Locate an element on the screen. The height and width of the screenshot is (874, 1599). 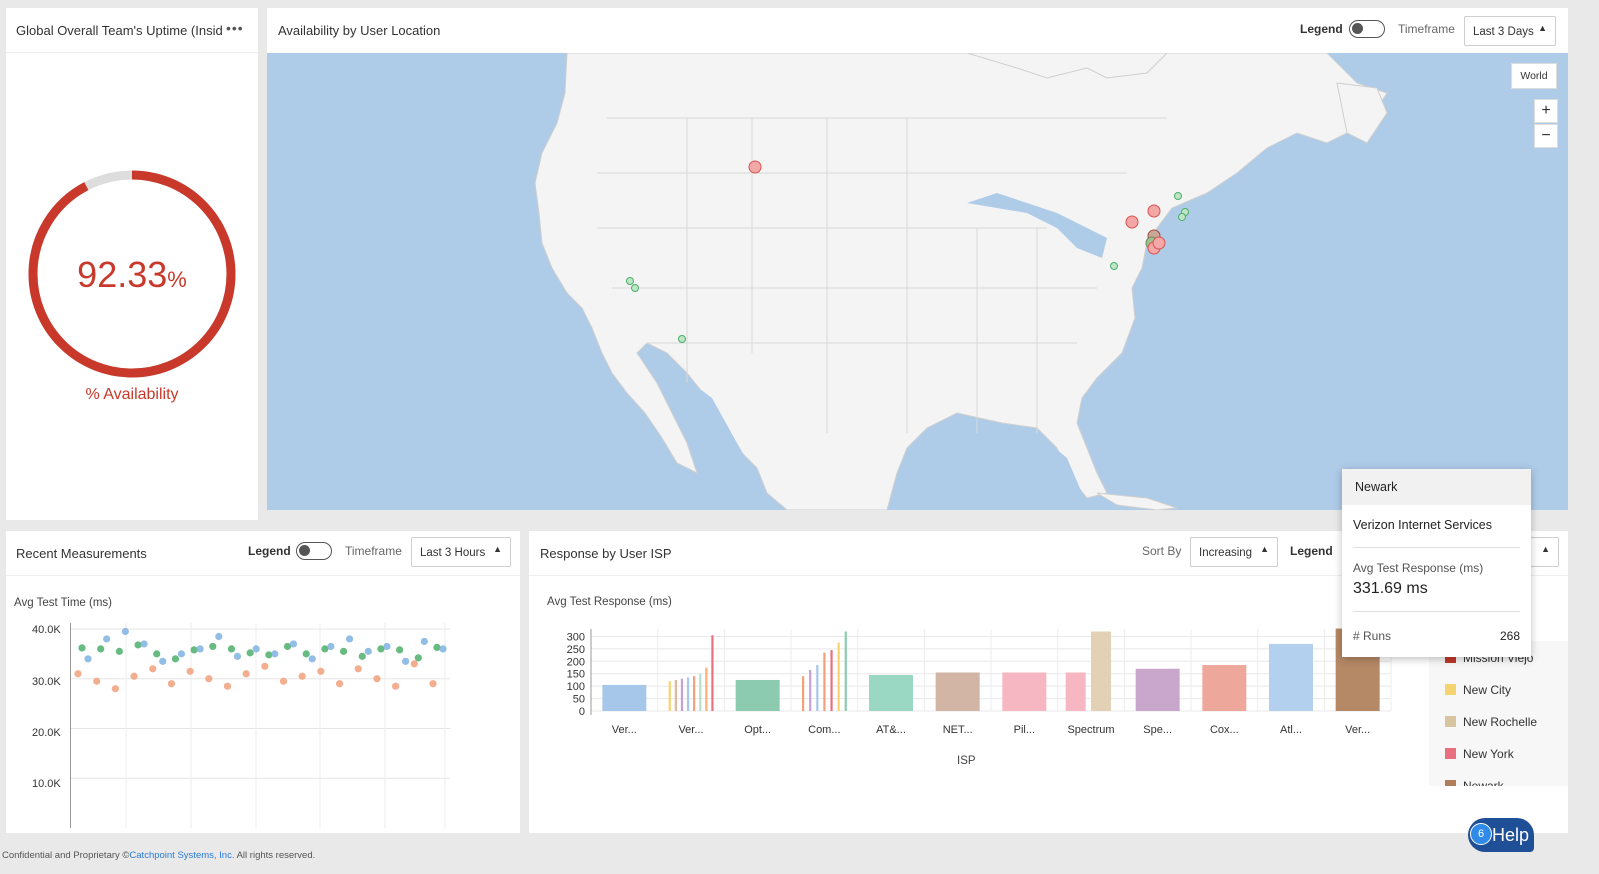
map-timeframe-select: Last 3 Days ▲ is located at coordinates (1510, 31).